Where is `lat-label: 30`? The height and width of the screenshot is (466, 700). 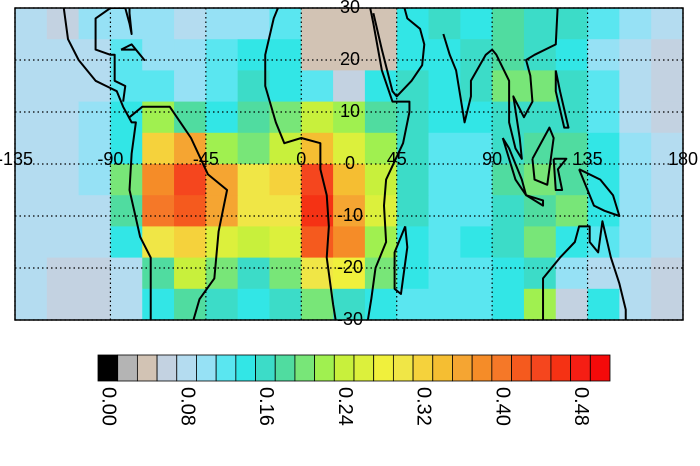 lat-label: 30 is located at coordinates (350, 8).